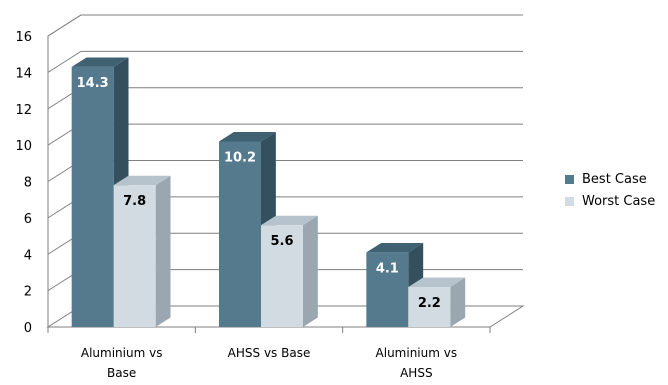 This screenshot has height=385, width=668. I want to click on legend-label-worst-case: Worst Case, so click(619, 201).